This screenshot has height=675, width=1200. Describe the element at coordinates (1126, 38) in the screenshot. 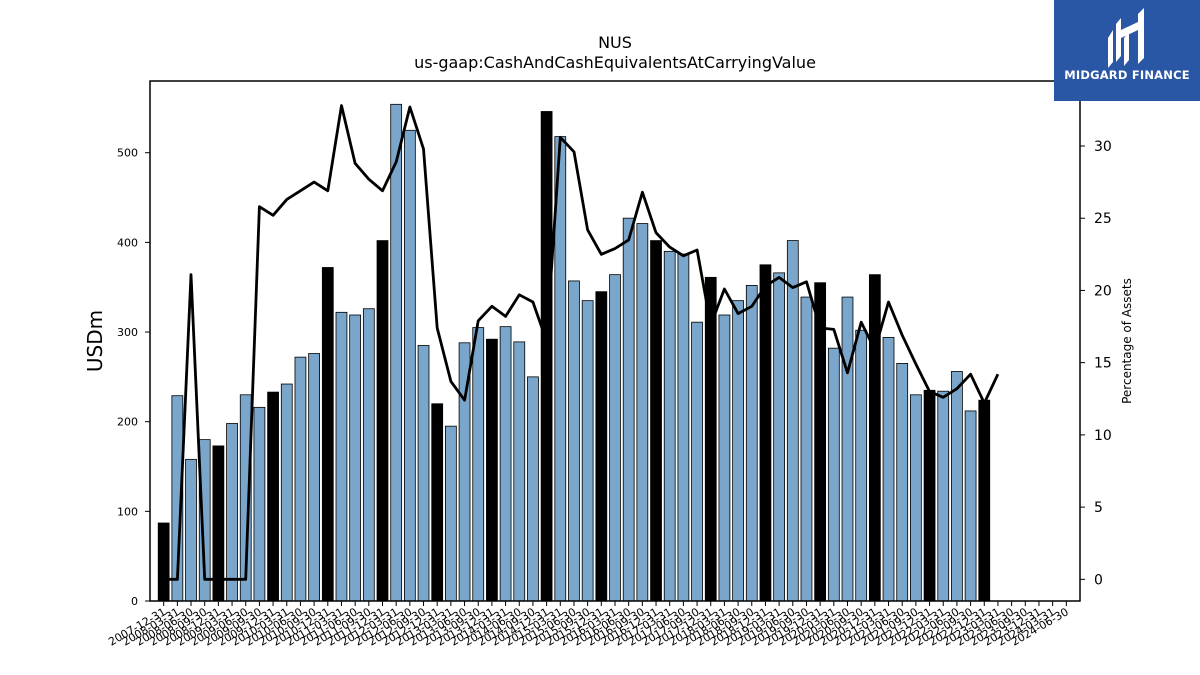

I see `logo-mark-icon` at that location.